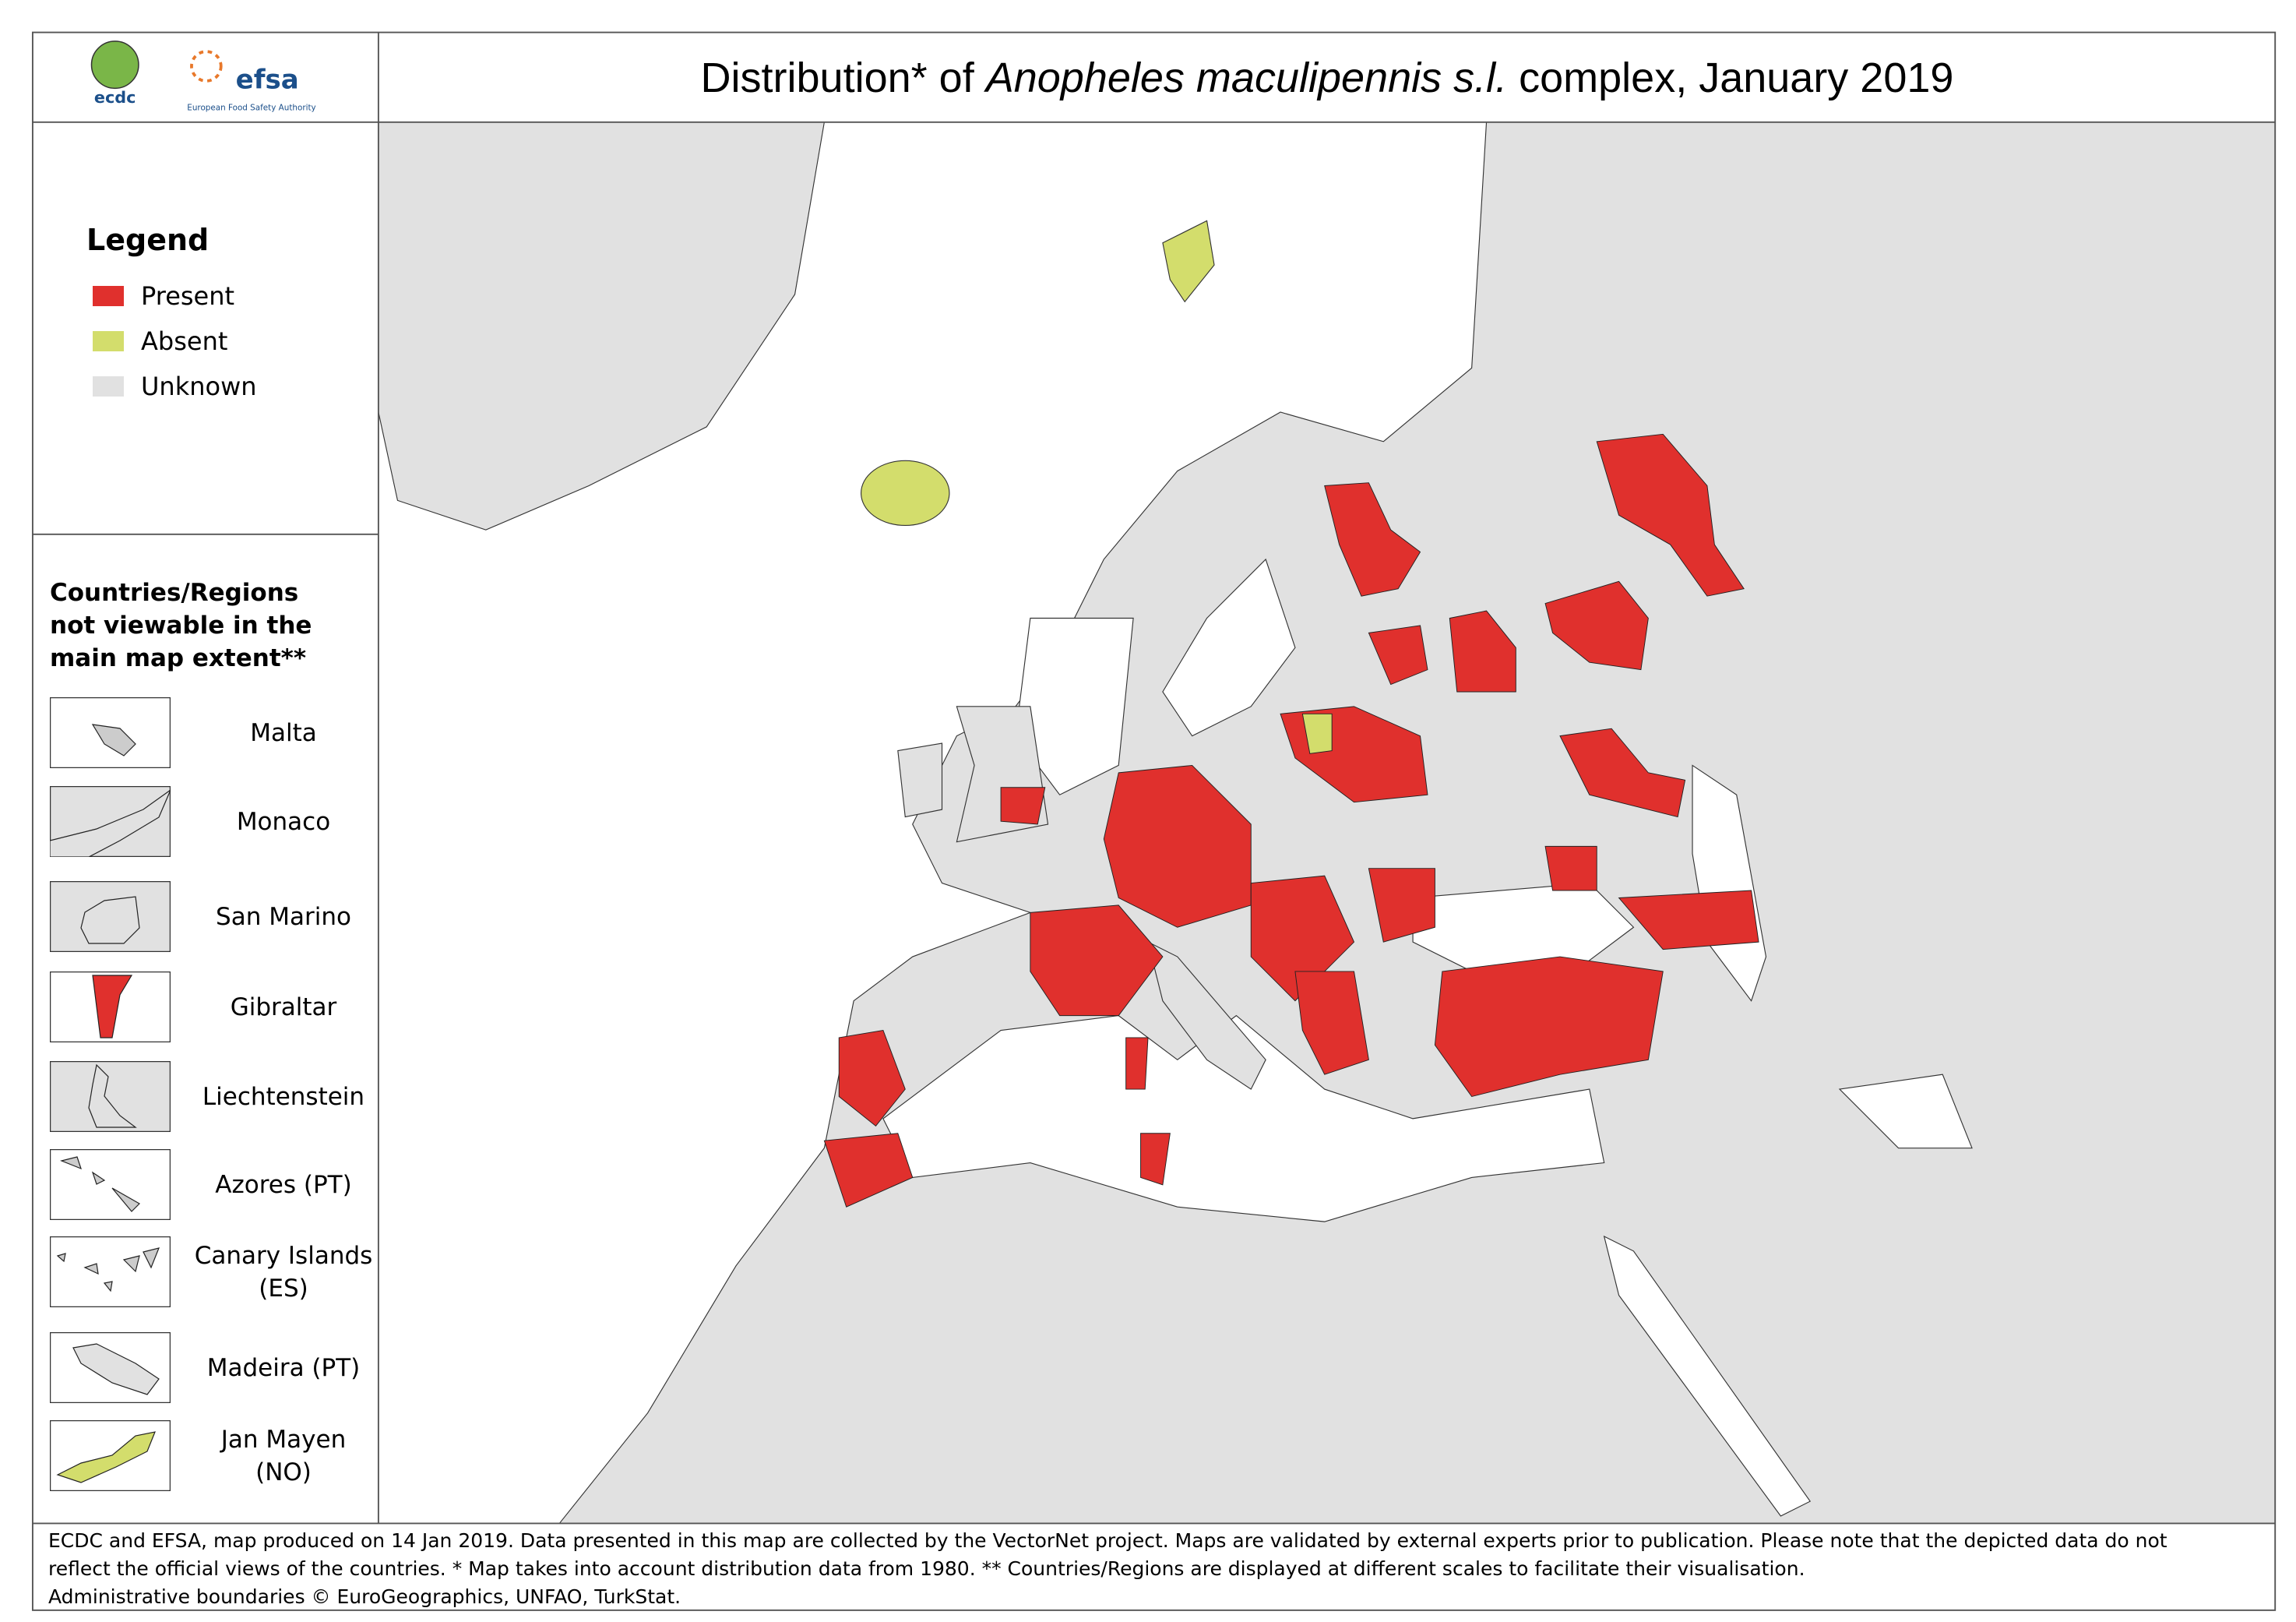  Describe the element at coordinates (115, 97) in the screenshot. I see `ecdc-logo: ecdc` at that location.